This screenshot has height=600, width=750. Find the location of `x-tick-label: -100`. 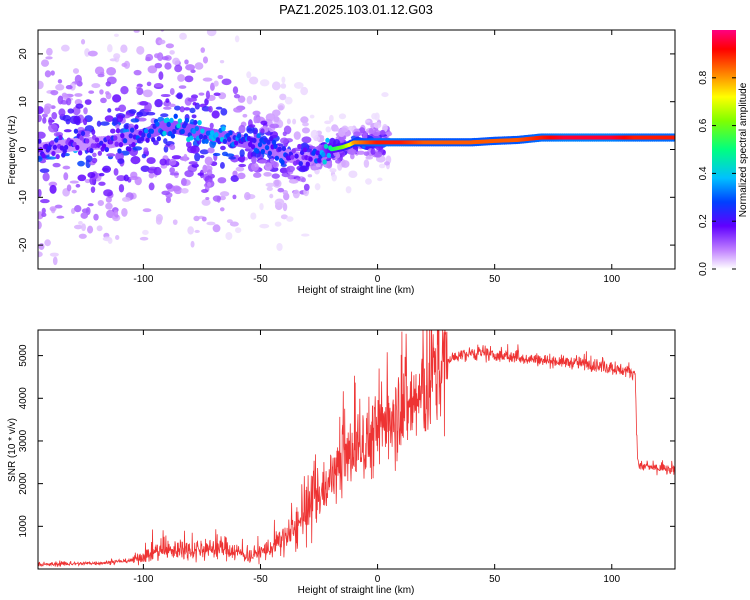

x-tick-label: -100 is located at coordinates (143, 279).